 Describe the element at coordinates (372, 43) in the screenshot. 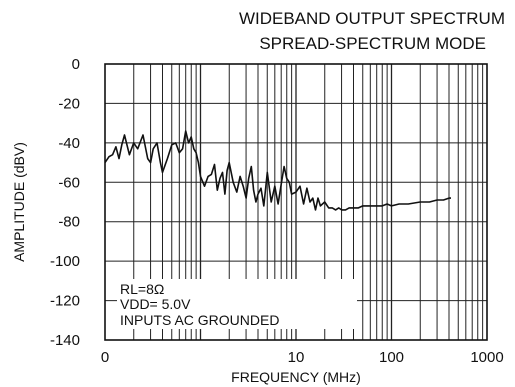

I see `chart-subtitle: SPREAD-SPECTRUM MODE` at that location.